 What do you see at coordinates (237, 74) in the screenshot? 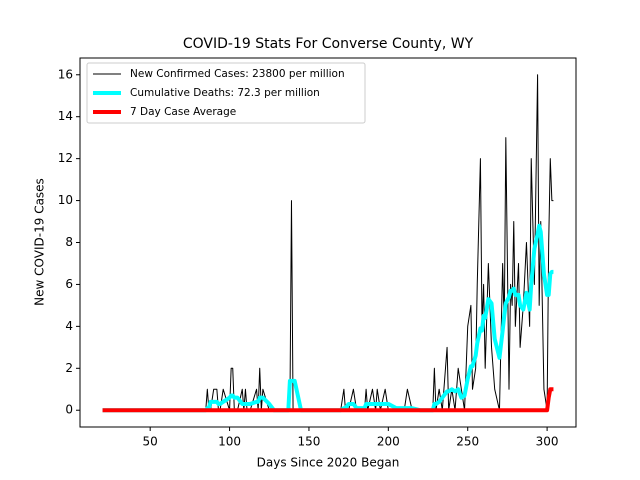
I see `legend-label: New Confirmed Cases: 23800 per million` at bounding box center [237, 74].